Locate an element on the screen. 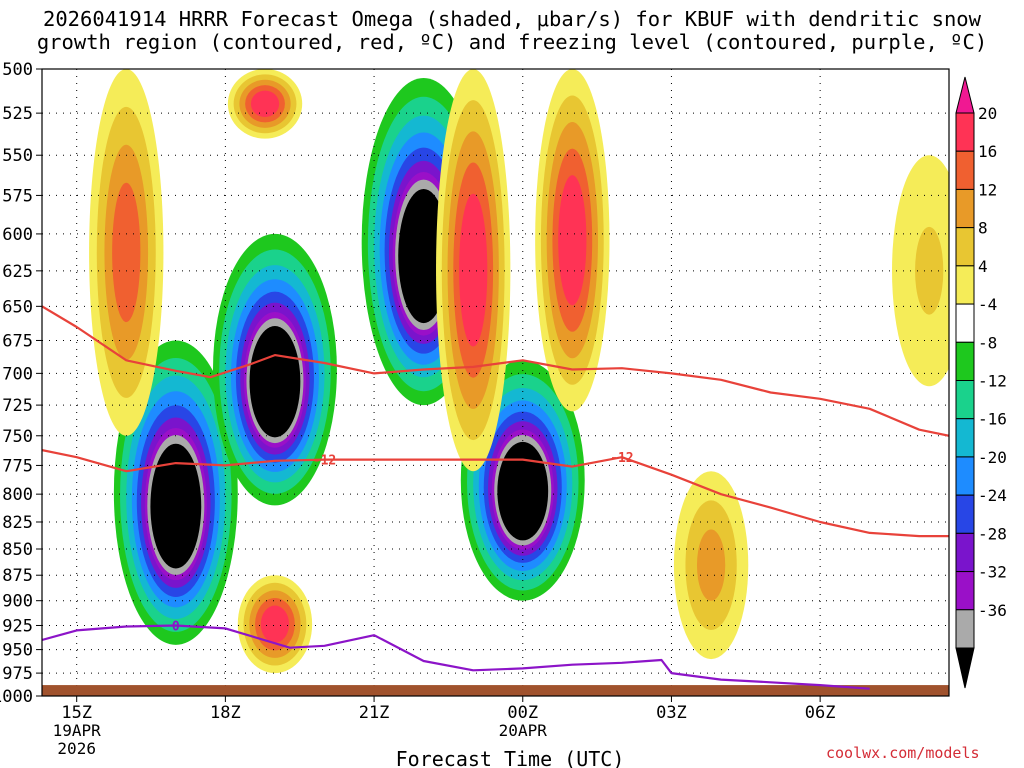  pressure-tick-label: 600 is located at coordinates (17, 235).